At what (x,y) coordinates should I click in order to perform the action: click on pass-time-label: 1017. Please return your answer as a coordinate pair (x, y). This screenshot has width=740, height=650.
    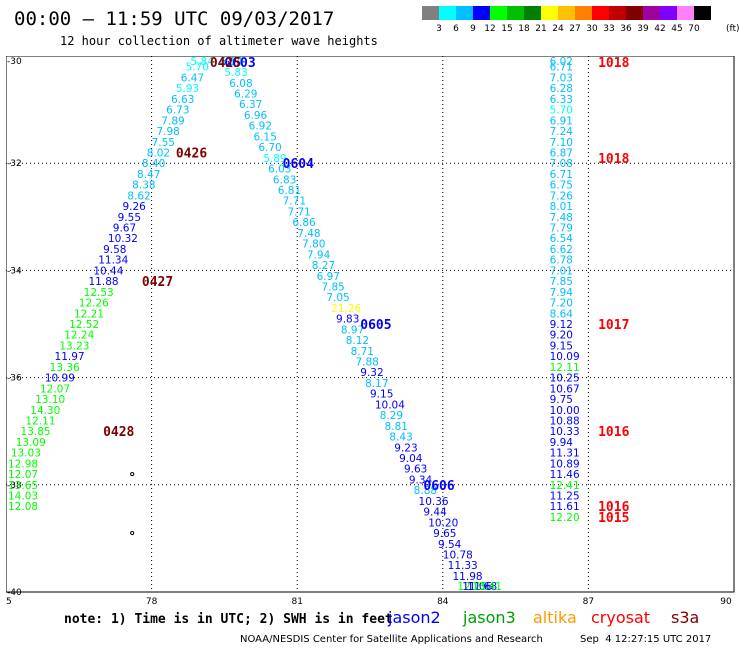
    Looking at the image, I should click on (613, 325).